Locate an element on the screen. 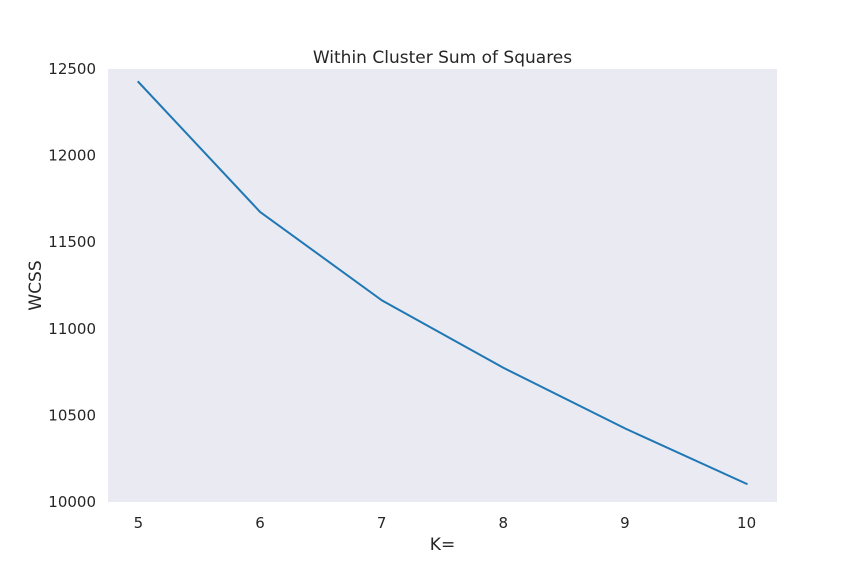 This screenshot has height=576, width=864. y-tick-label: 11000 is located at coordinates (72, 329).